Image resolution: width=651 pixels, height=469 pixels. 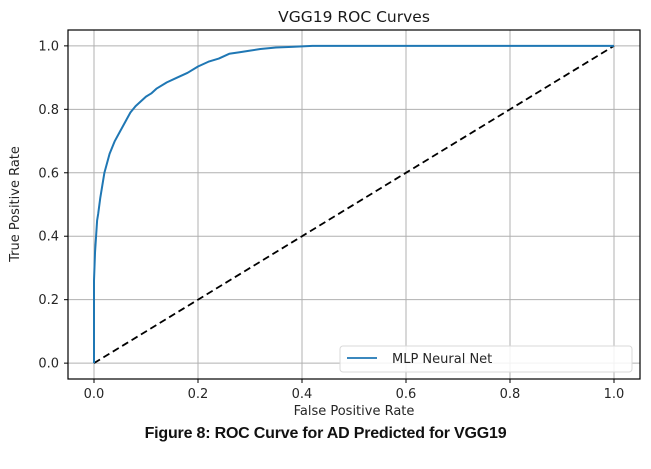 I want to click on y-axis-label: True Positive Rate, so click(x=15, y=204).